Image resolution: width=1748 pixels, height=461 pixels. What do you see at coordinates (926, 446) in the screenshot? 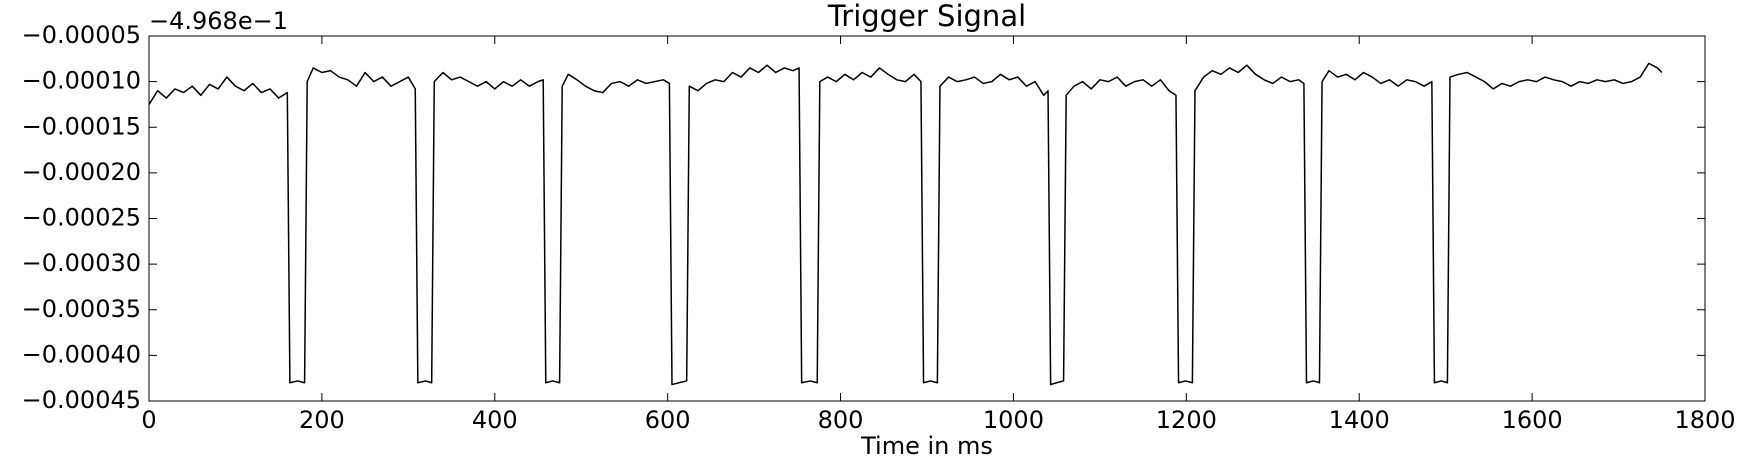
I see `x-axis-label: Time in ms` at bounding box center [926, 446].